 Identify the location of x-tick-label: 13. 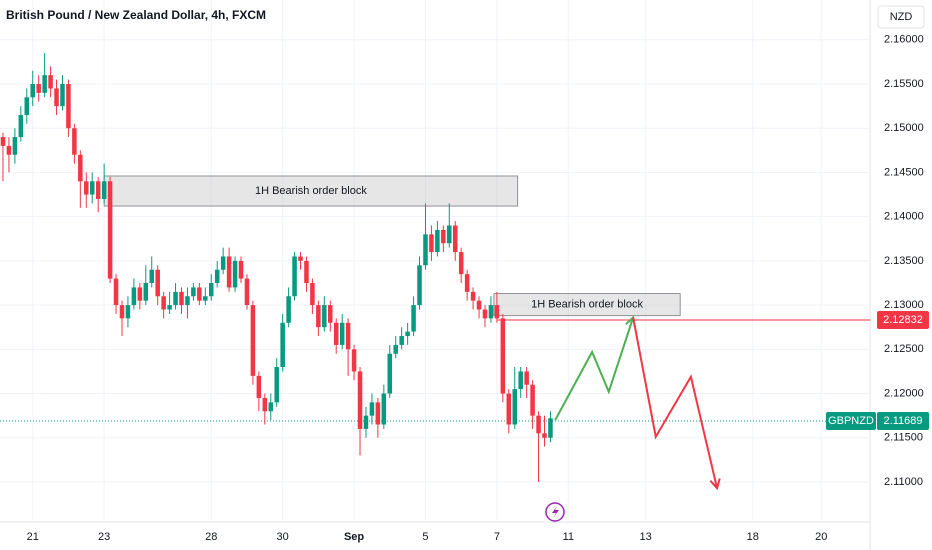
(646, 537).